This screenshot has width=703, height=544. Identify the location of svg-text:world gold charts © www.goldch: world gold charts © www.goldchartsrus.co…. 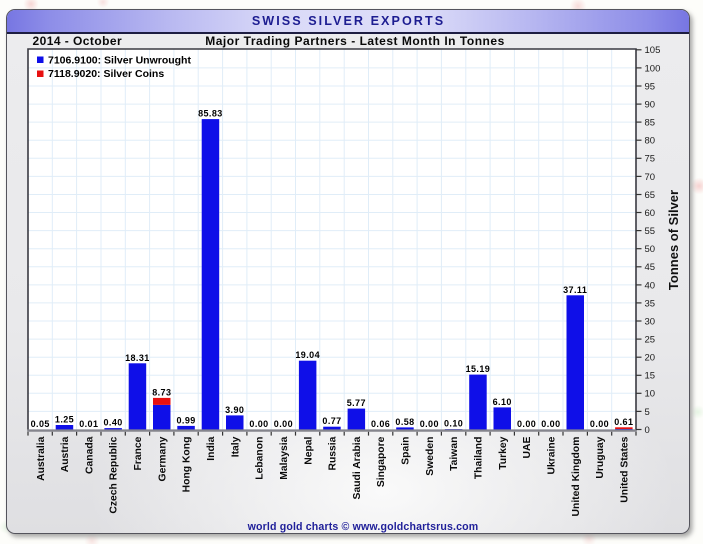
(363, 527).